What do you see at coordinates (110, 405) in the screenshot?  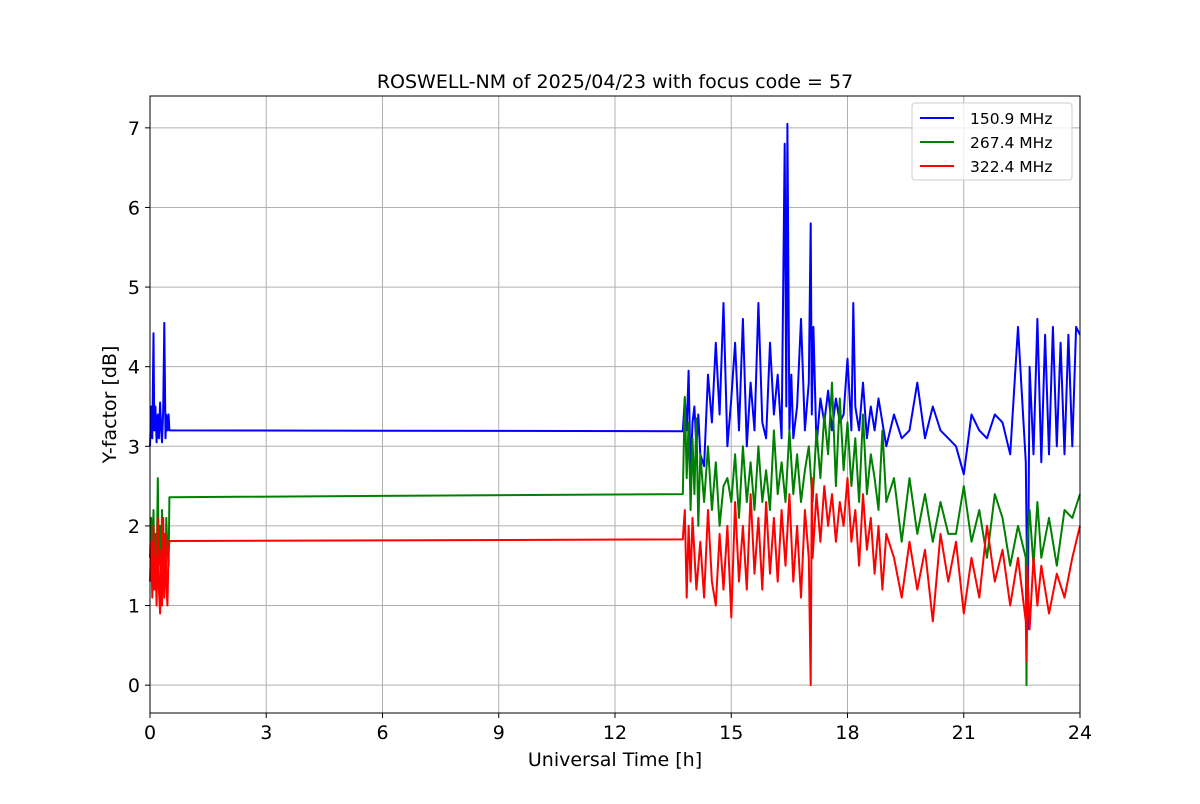 I see `y-axis-label: Y-factor [dB]` at bounding box center [110, 405].